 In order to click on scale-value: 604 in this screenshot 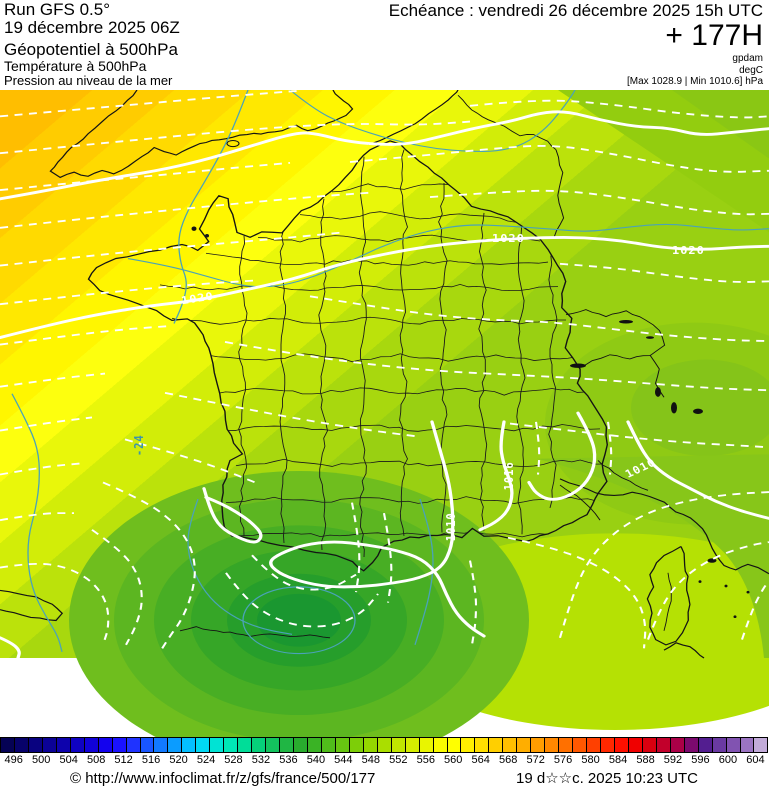, I will do `click(755, 760)`.